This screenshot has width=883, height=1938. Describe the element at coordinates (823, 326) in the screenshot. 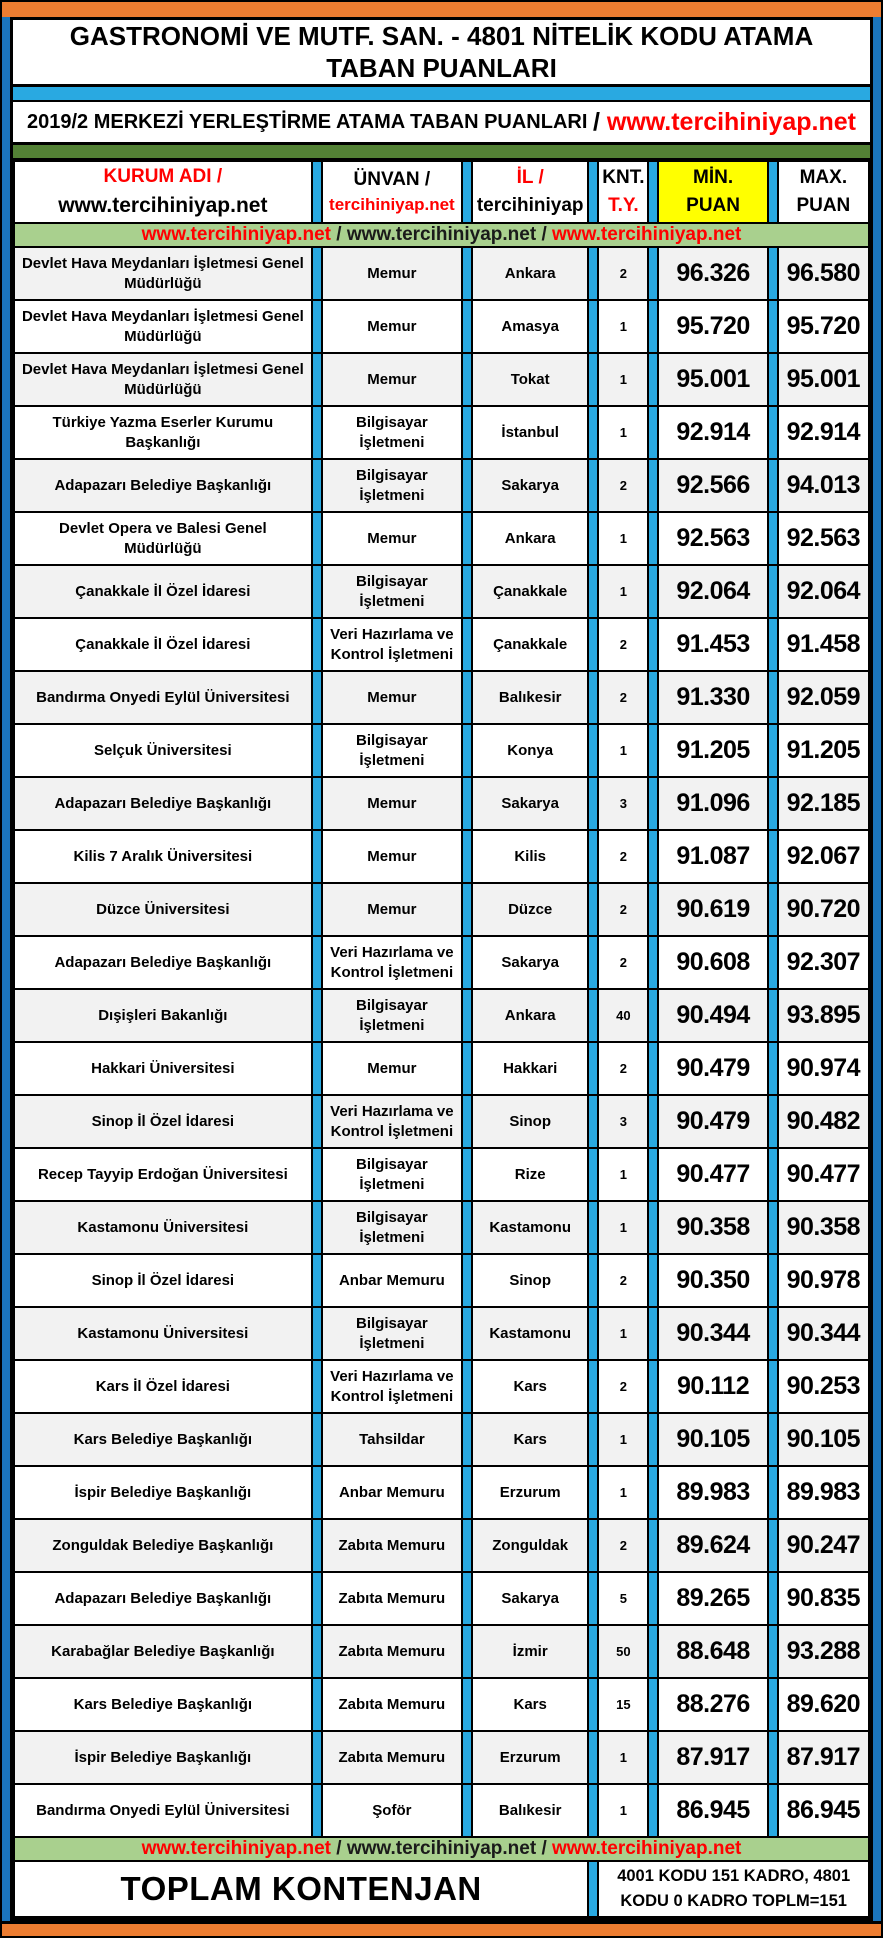

I see `max-puan-cell: 95.720` at that location.